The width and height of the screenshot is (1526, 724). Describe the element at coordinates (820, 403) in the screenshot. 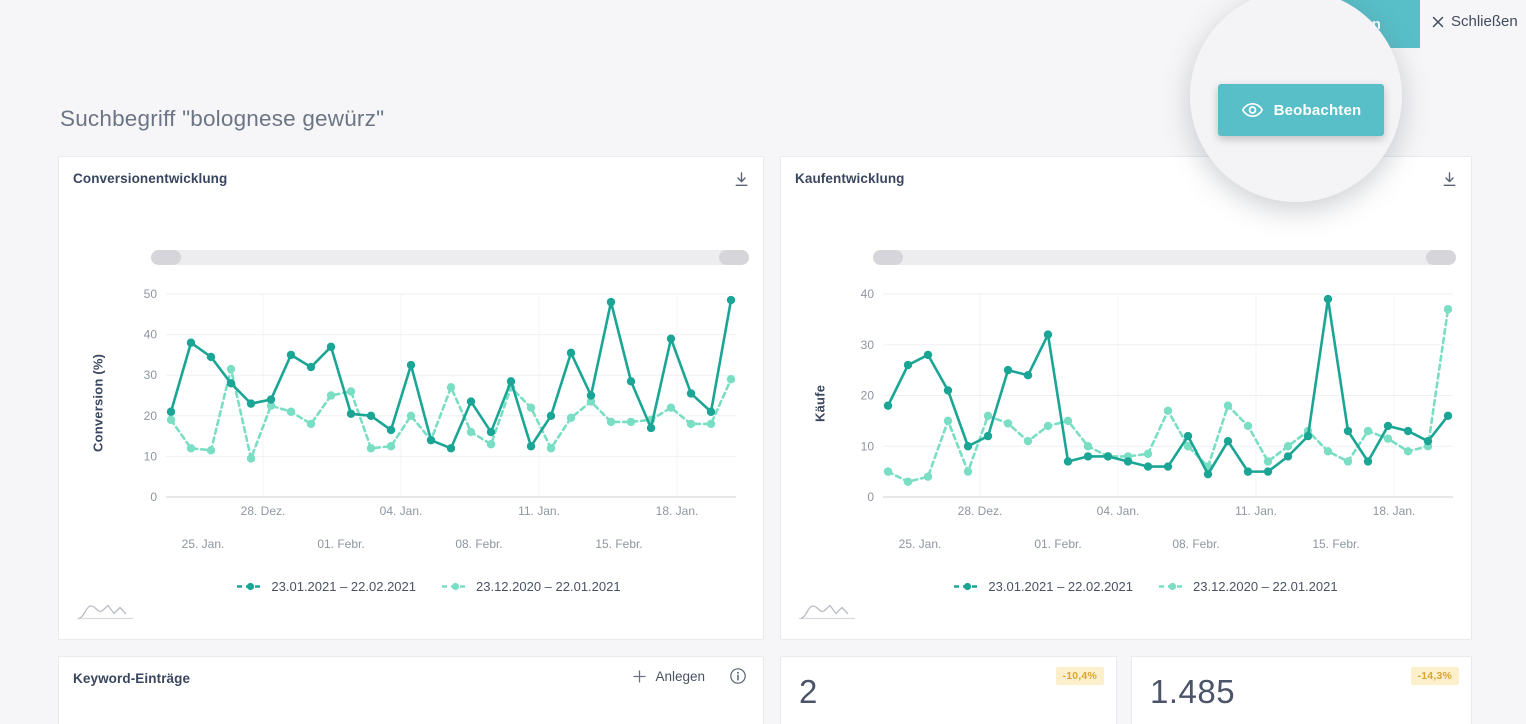

I see `y-axis-label: Käufe` at that location.